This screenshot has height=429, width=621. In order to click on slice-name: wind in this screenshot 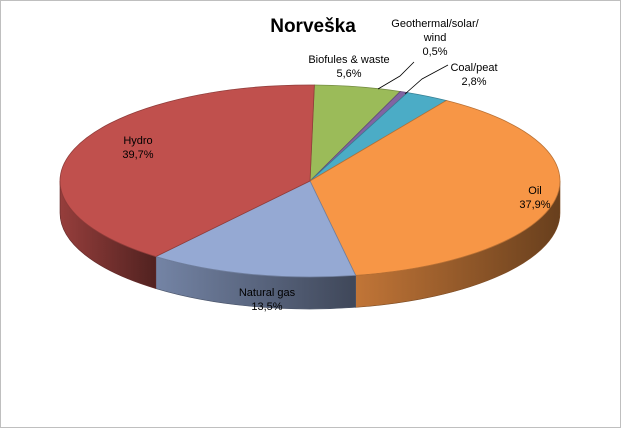, I will do `click(435, 38)`.